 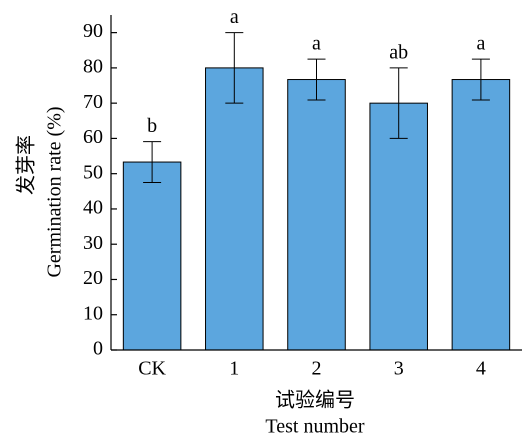 What do you see at coordinates (55, 191) in the screenshot?
I see `y-axis-label: Germination rate (%)` at bounding box center [55, 191].